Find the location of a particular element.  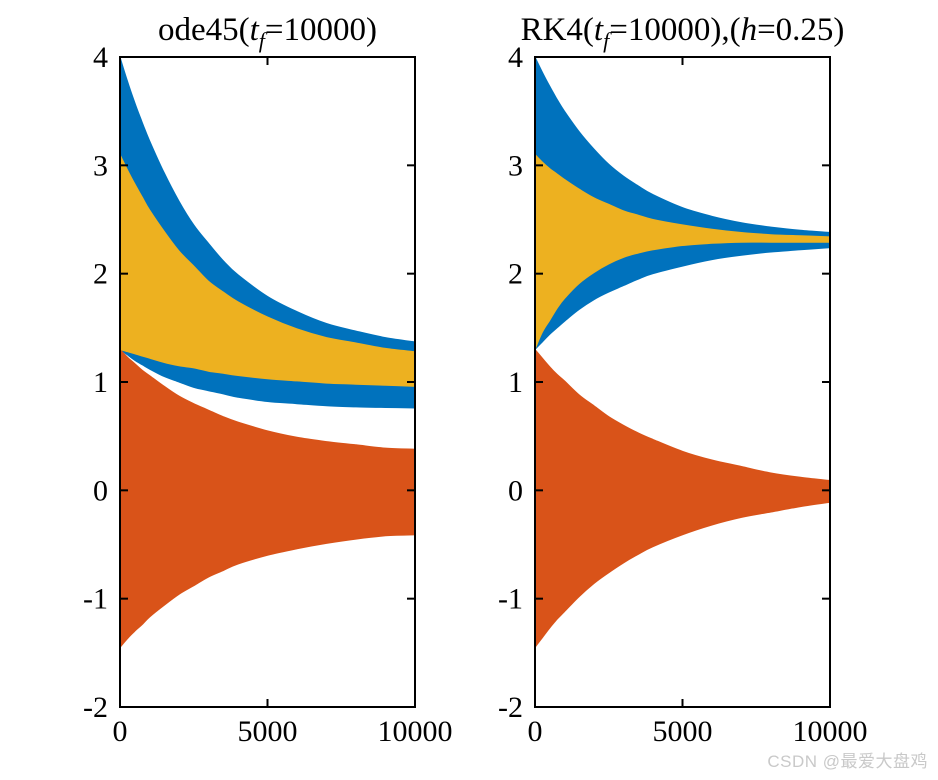

title-part: h is located at coordinates (749, 30).